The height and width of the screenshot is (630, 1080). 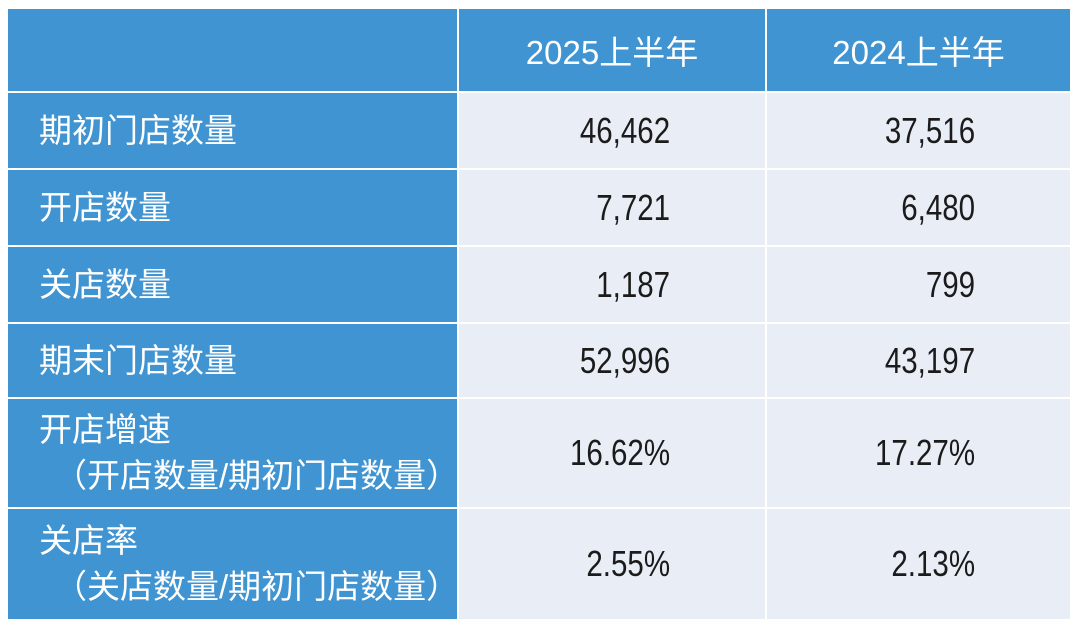 I want to click on row-label-opened-stores: 开店数量, so click(x=232, y=207).